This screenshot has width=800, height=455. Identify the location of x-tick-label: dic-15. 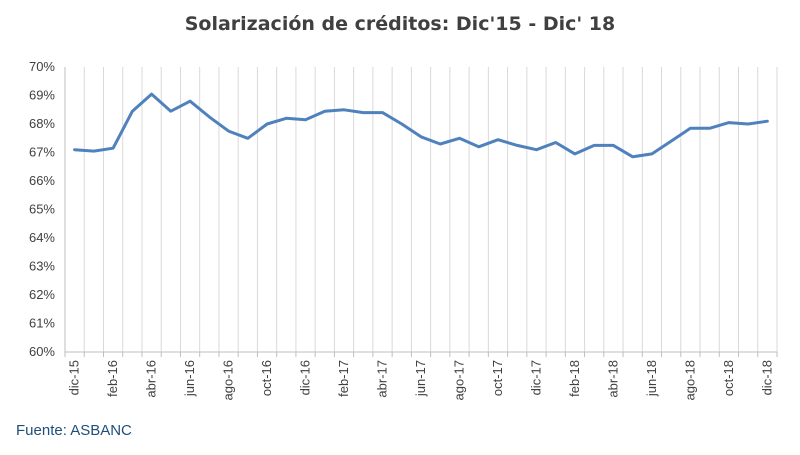
(74, 377).